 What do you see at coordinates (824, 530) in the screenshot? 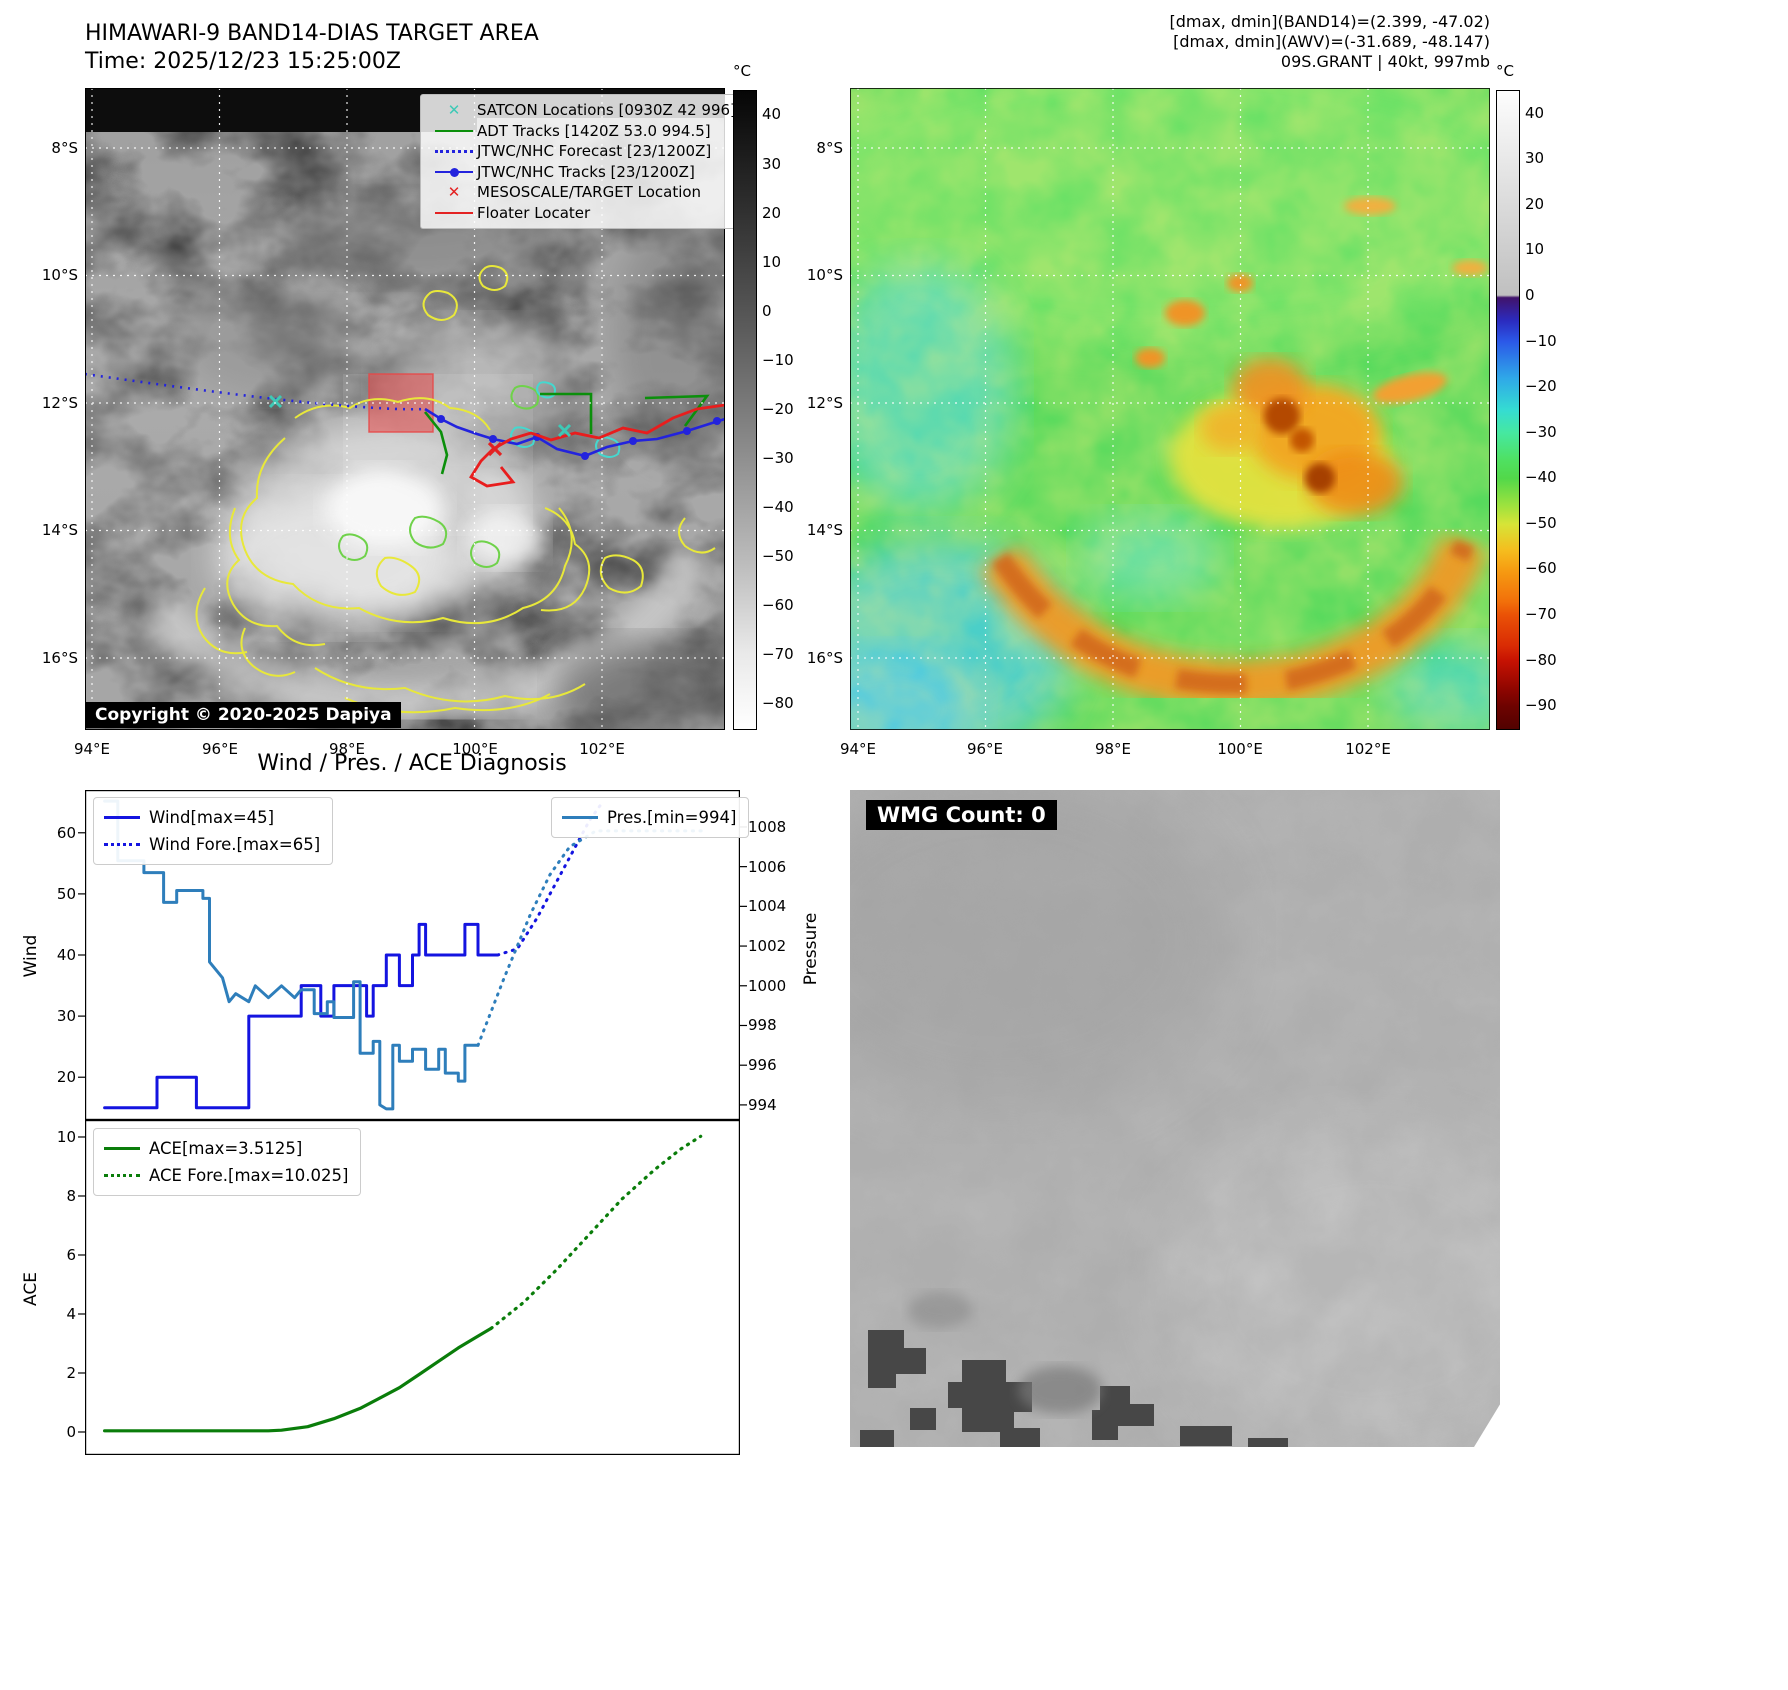
I see `lat-tick: 14°S` at bounding box center [824, 530].